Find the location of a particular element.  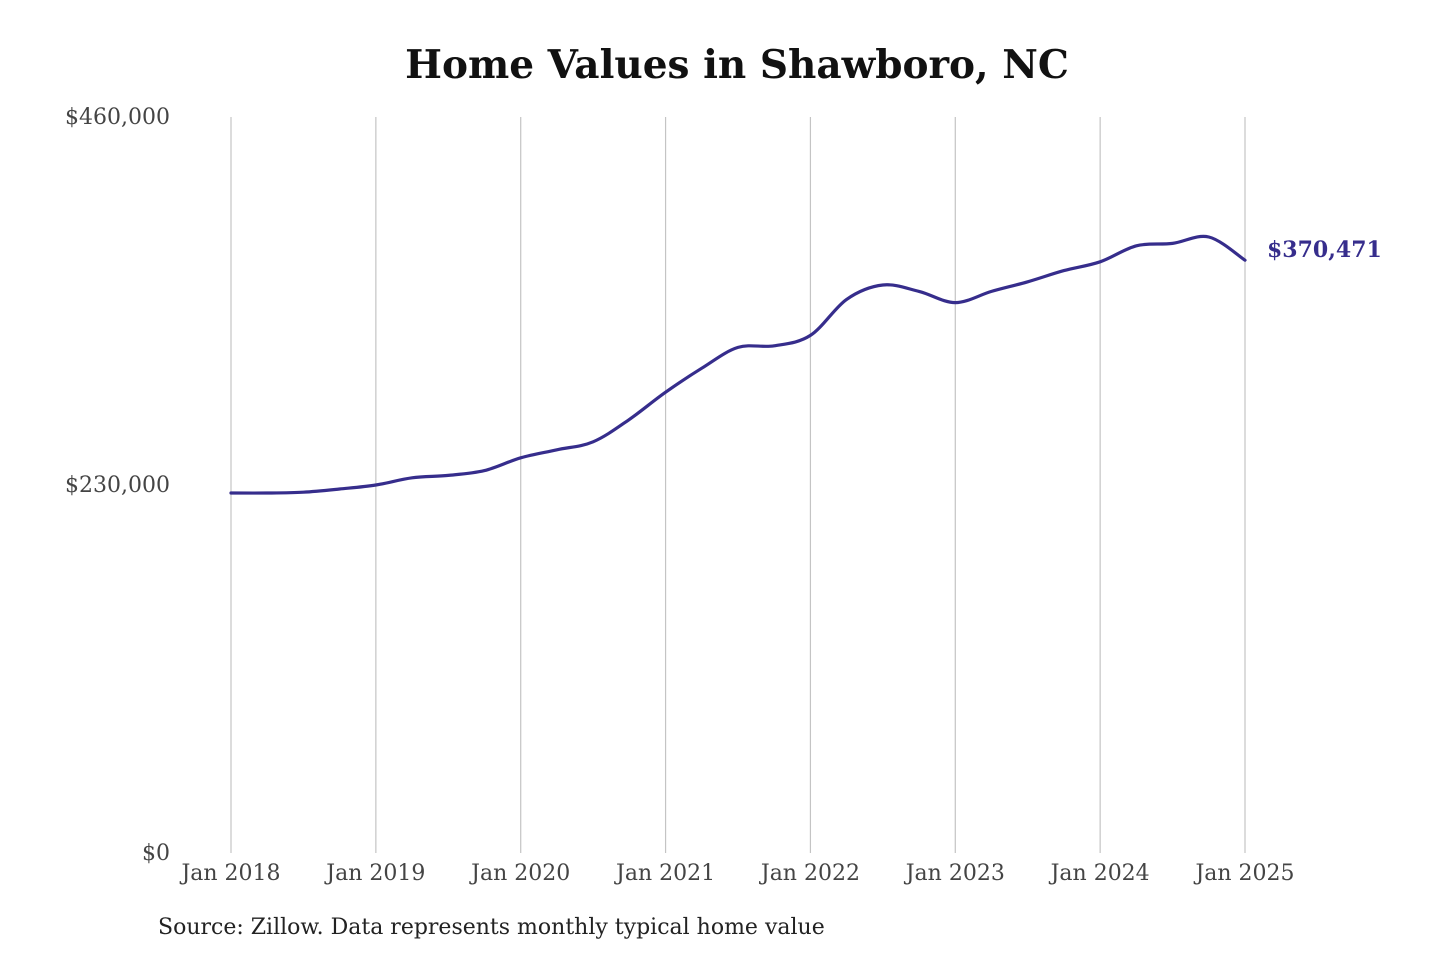

y-axis-tick-labels: $0 $230,000 $460,000 is located at coordinates (117, 485).